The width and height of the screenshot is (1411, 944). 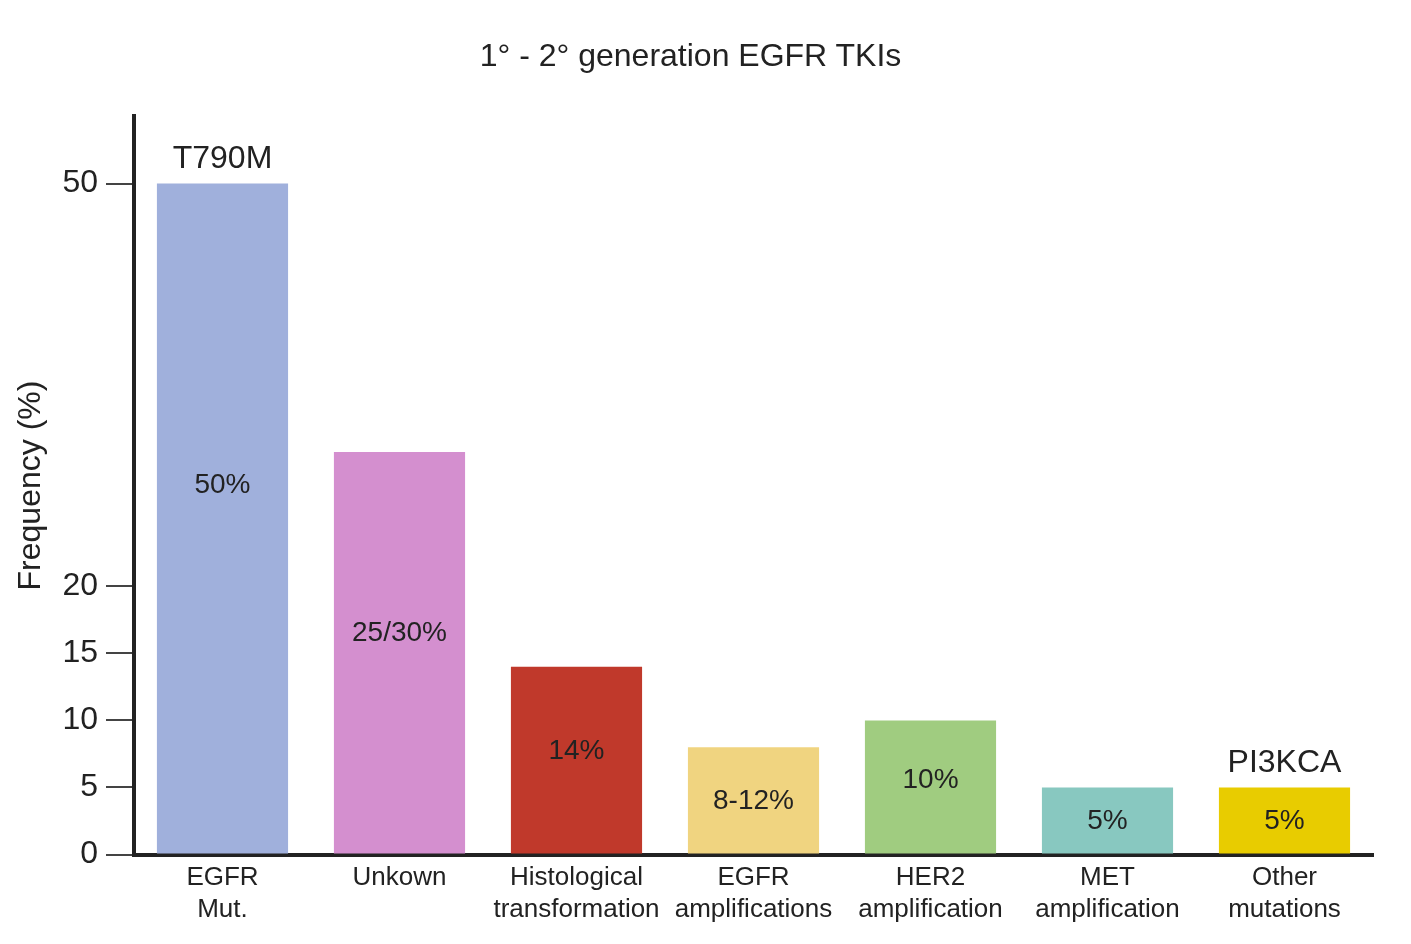 What do you see at coordinates (1107, 892) in the screenshot?
I see `x-tick-label: MET amplification` at bounding box center [1107, 892].